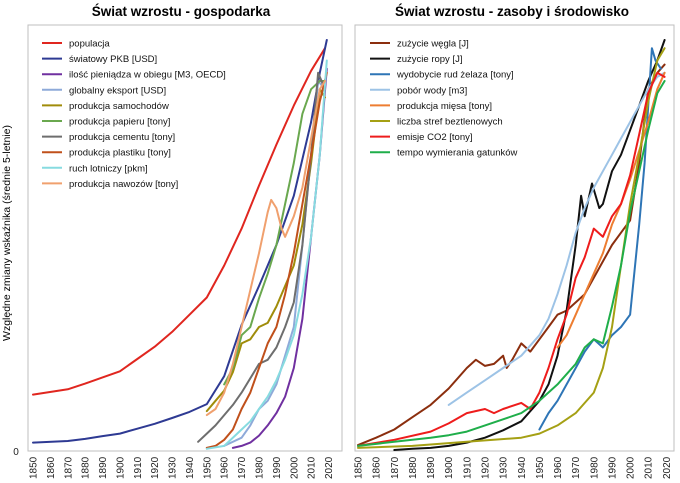 Image resolution: width=680 pixels, height=483 pixels. Describe the element at coordinates (457, 153) in the screenshot. I see `legend-label-1-7: tempo wymierania gatunków` at that location.